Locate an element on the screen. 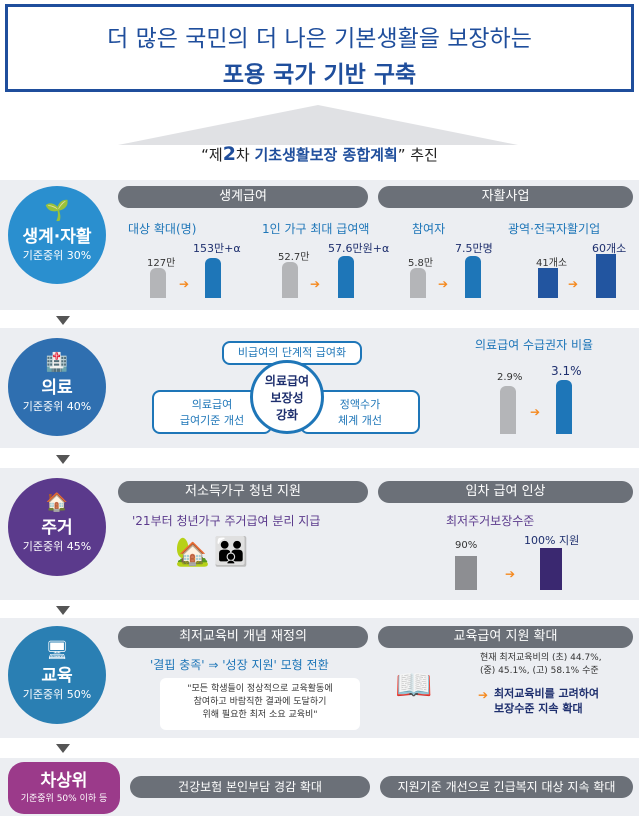 The height and width of the screenshot is (819, 639). title-line1: 더 많은 국민의 더 나은 기본생활을 보장하는 is located at coordinates (319, 39).